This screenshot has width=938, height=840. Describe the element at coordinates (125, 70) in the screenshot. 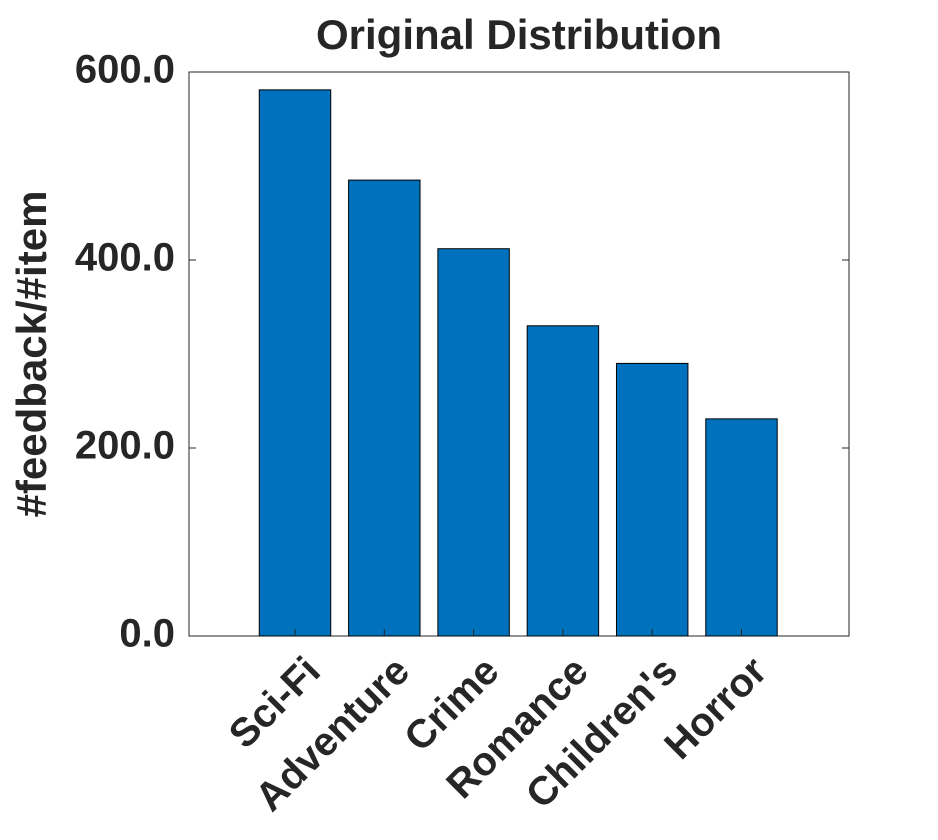

I see `y-tick-label: 600.0` at that location.